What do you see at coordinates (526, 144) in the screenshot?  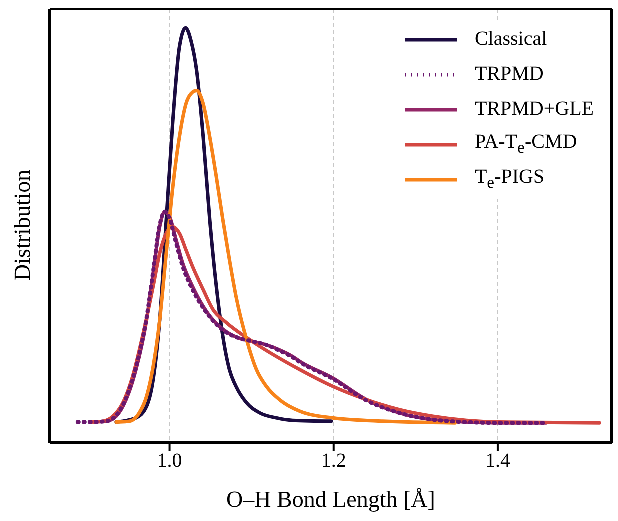 I see `legend-label: PA-T$_{e}$-CMD` at bounding box center [526, 144].